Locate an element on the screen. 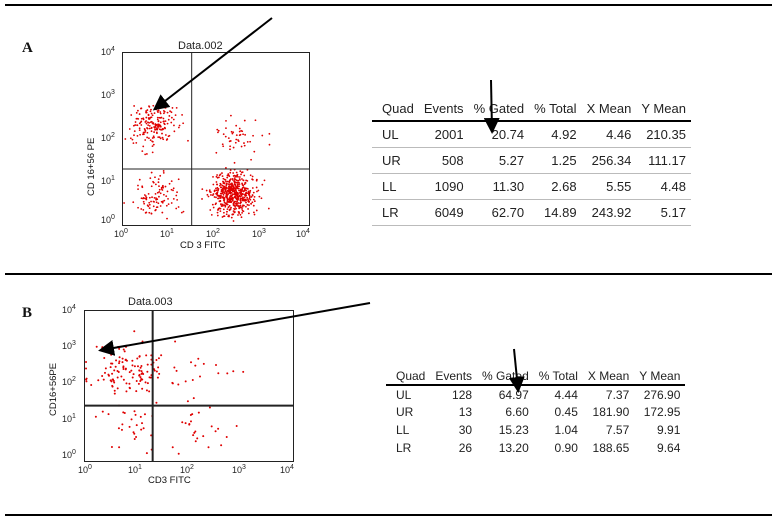 The image size is (777, 522). cluster-ul is located at coordinates (132, 362).